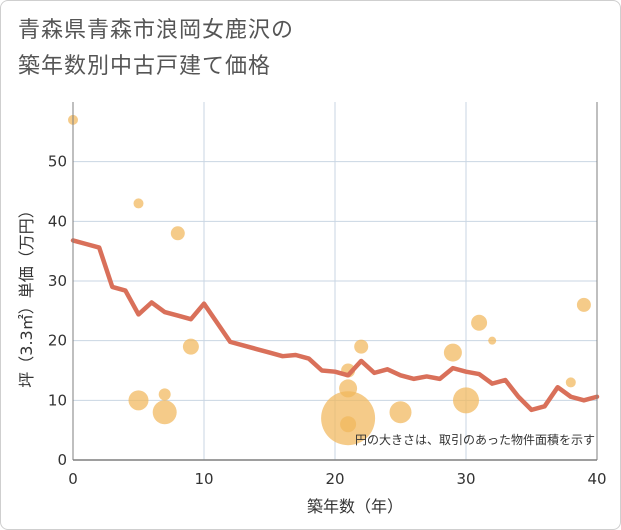 The height and width of the screenshot is (530, 621). Describe the element at coordinates (57, 281) in the screenshot. I see `y-tick-label-30: 30` at that location.